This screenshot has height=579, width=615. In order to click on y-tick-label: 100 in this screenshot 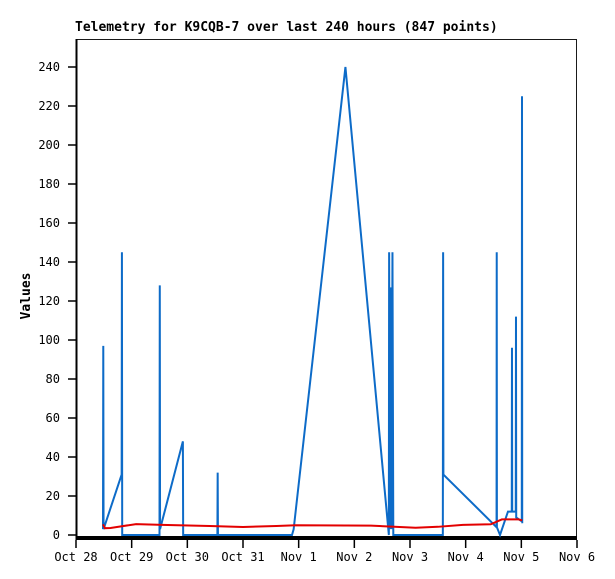, I will do `click(49, 340)`.